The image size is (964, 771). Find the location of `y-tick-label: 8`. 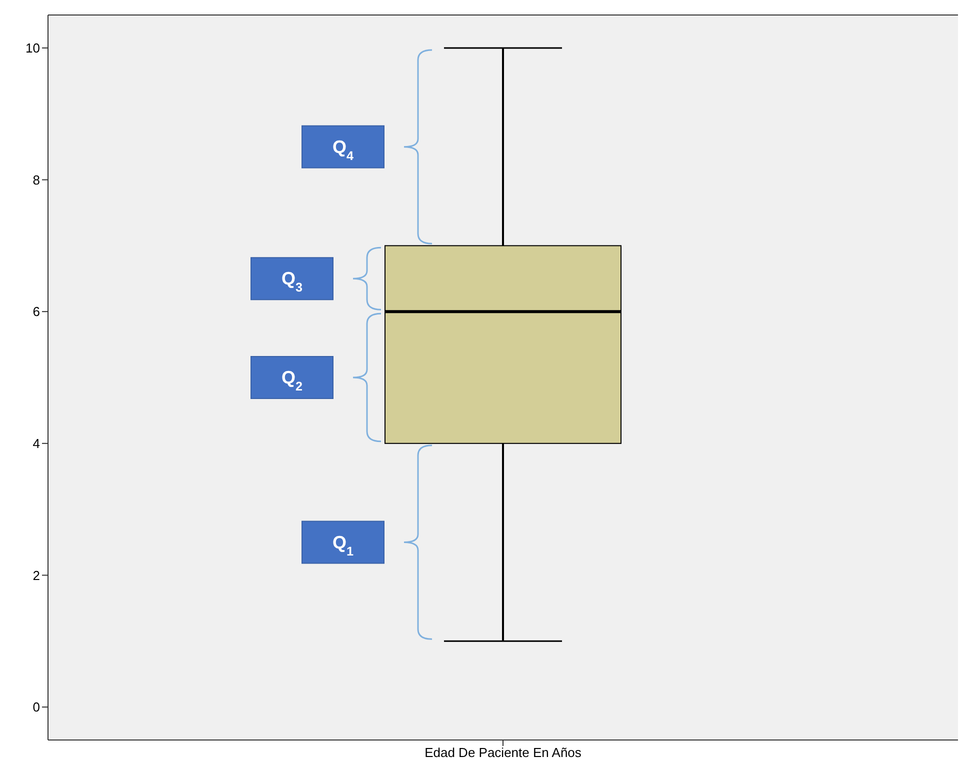

y-tick-label: 8 is located at coordinates (36, 180).